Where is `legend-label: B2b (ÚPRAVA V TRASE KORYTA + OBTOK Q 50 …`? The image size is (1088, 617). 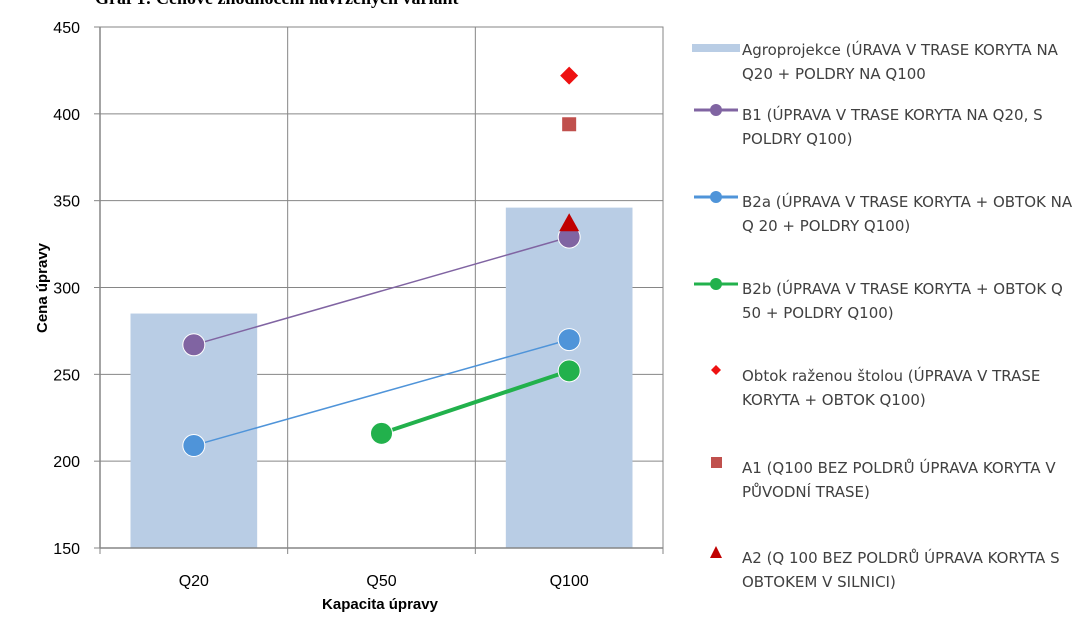 legend-label: B2b (ÚPRAVA V TRASE KORYTA + OBTOK Q 50 … is located at coordinates (902, 301).